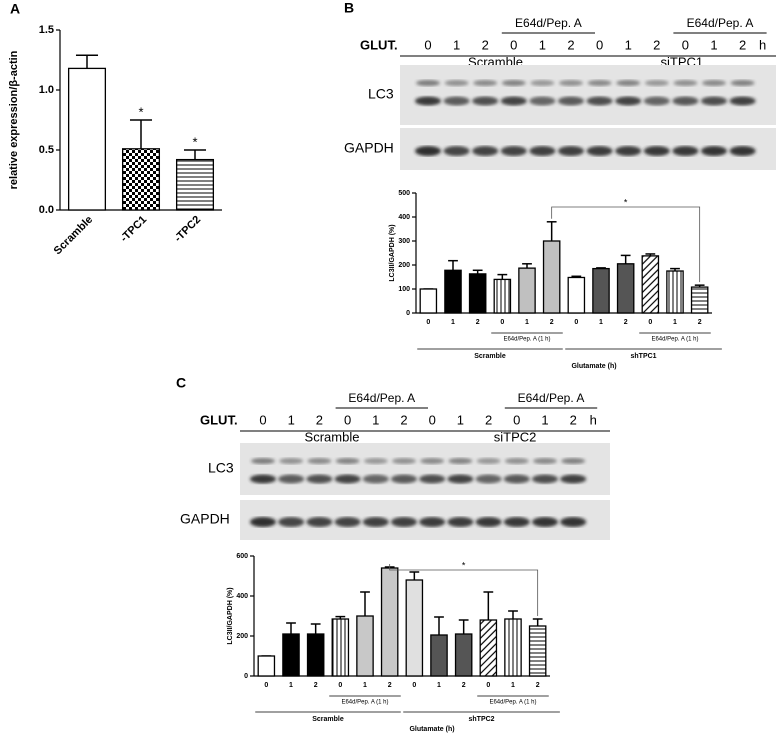  What do you see at coordinates (404, 193) in the screenshot?
I see `y-tick-label: 500` at bounding box center [404, 193].